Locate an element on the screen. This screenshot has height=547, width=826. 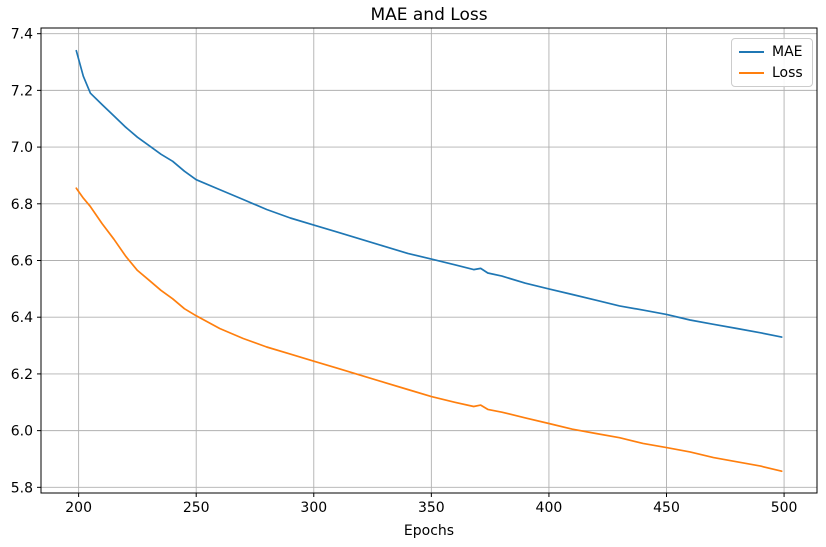
legend: MAE Loss is located at coordinates (772, 62).